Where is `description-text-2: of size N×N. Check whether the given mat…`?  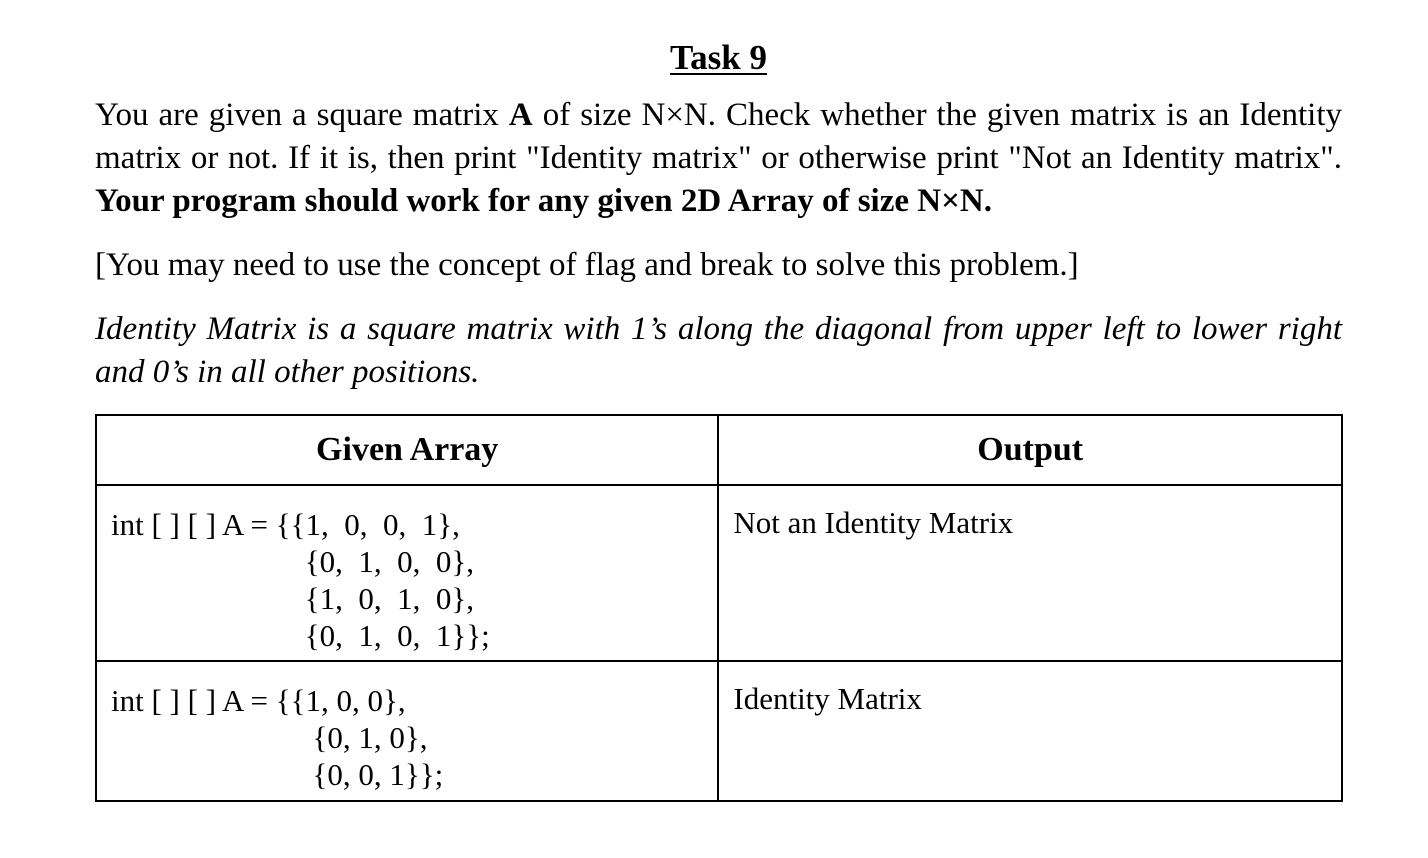 description-text-2: of size N×N. Check whether the given mat… is located at coordinates (719, 136).